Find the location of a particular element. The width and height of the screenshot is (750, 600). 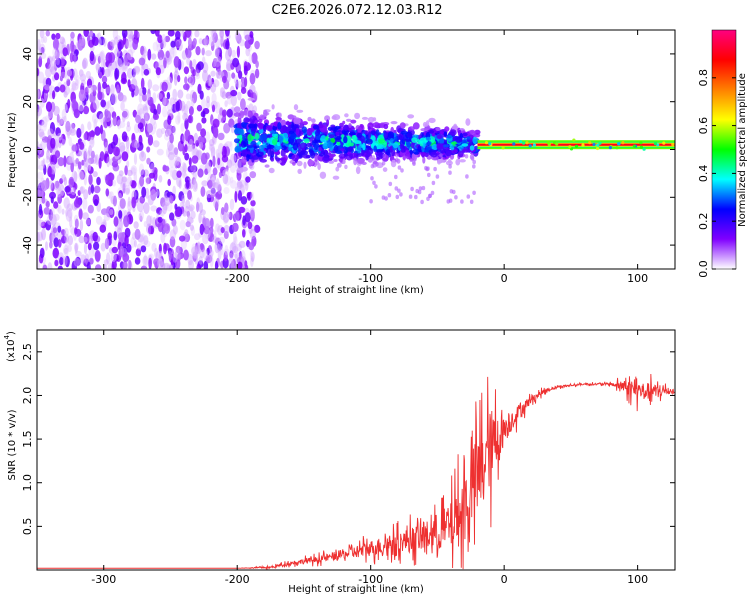

x-tick-label: 100 is located at coordinates (637, 278).